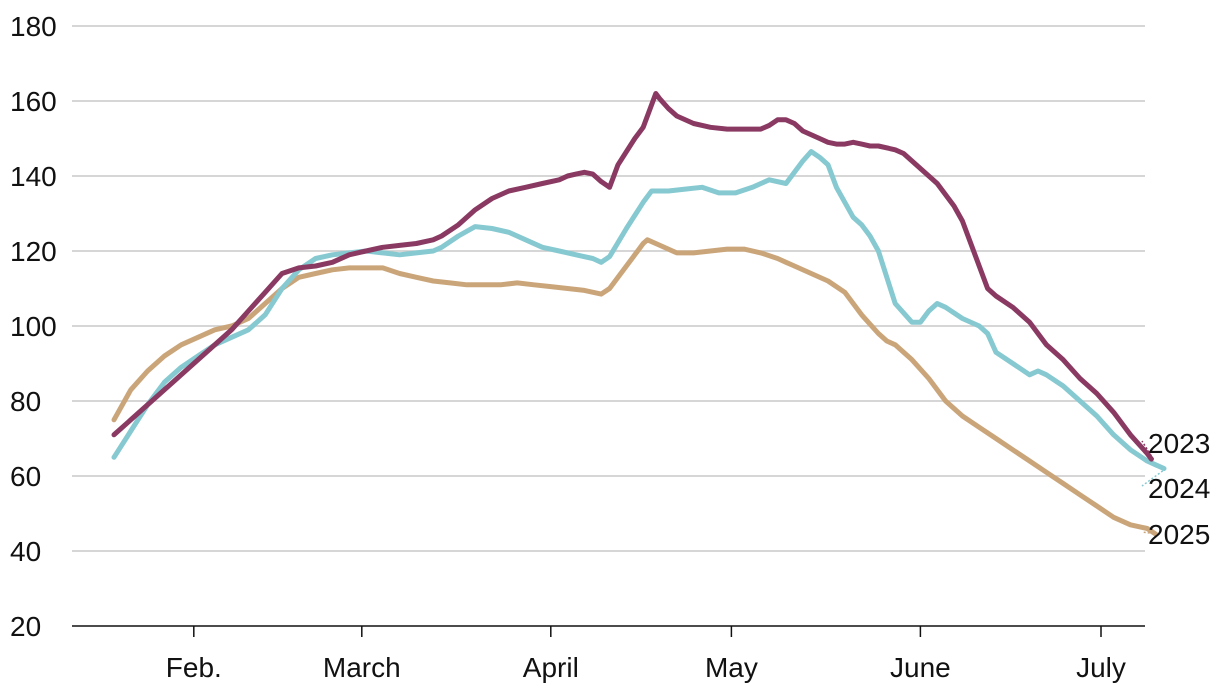 The image size is (1220, 692). I want to click on series-label-2024: 2024, so click(1179, 488).